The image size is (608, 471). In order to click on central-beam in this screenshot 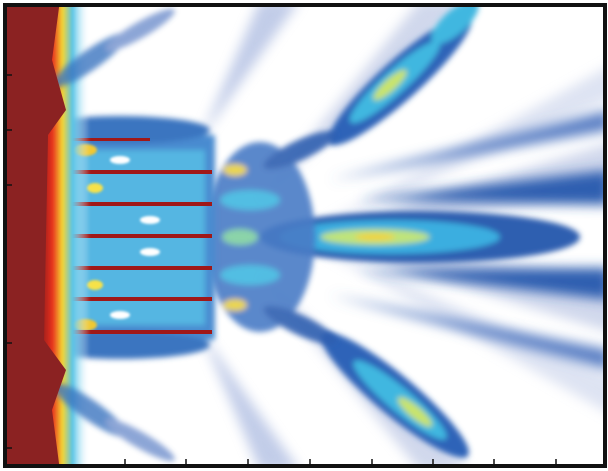, I will do `click(420, 237)`.